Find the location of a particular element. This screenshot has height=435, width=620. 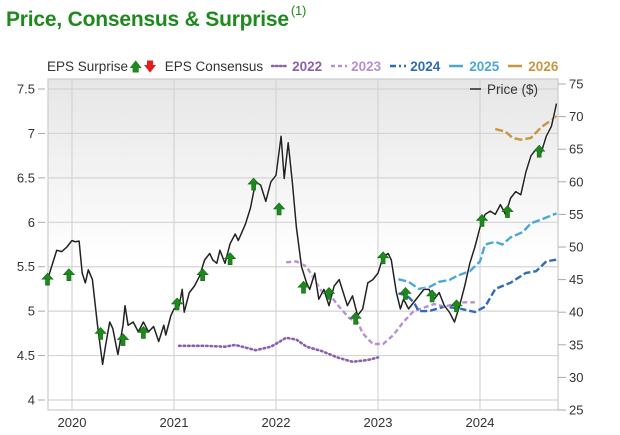

right-axis-label: 55 is located at coordinates (576, 214).